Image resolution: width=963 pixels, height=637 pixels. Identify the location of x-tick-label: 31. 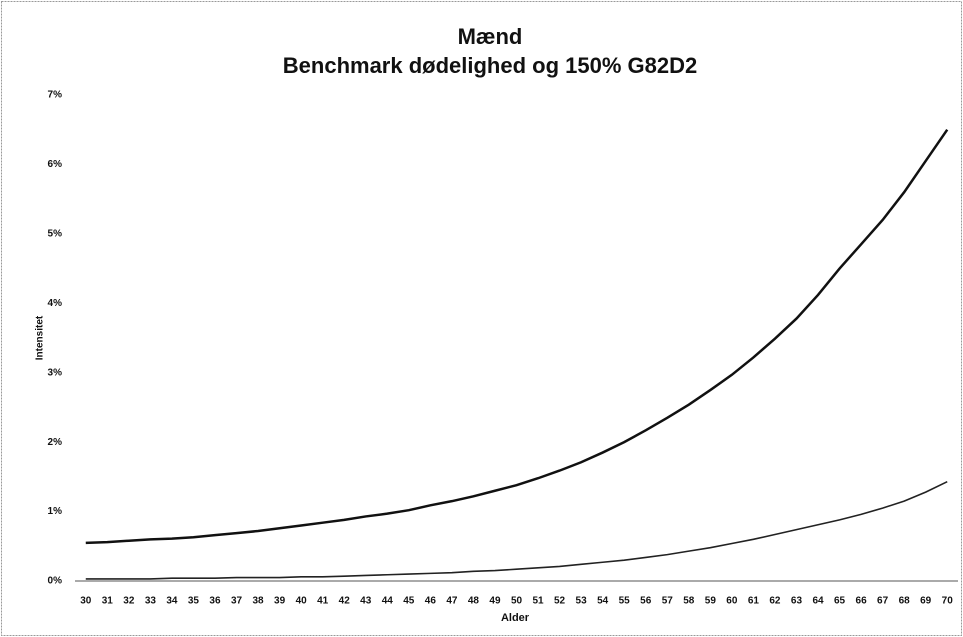
(108, 601).